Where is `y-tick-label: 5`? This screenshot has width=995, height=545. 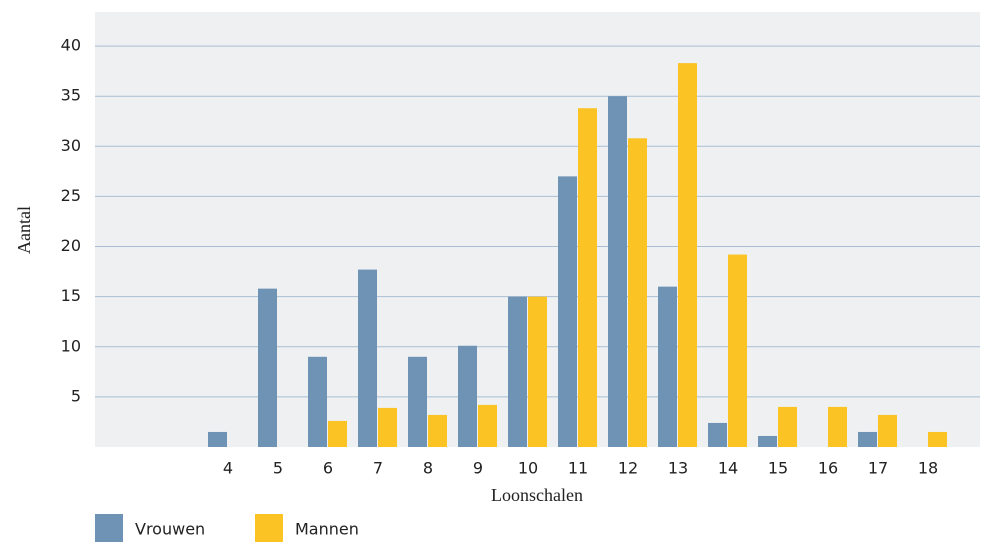 y-tick-label: 5 is located at coordinates (76, 395).